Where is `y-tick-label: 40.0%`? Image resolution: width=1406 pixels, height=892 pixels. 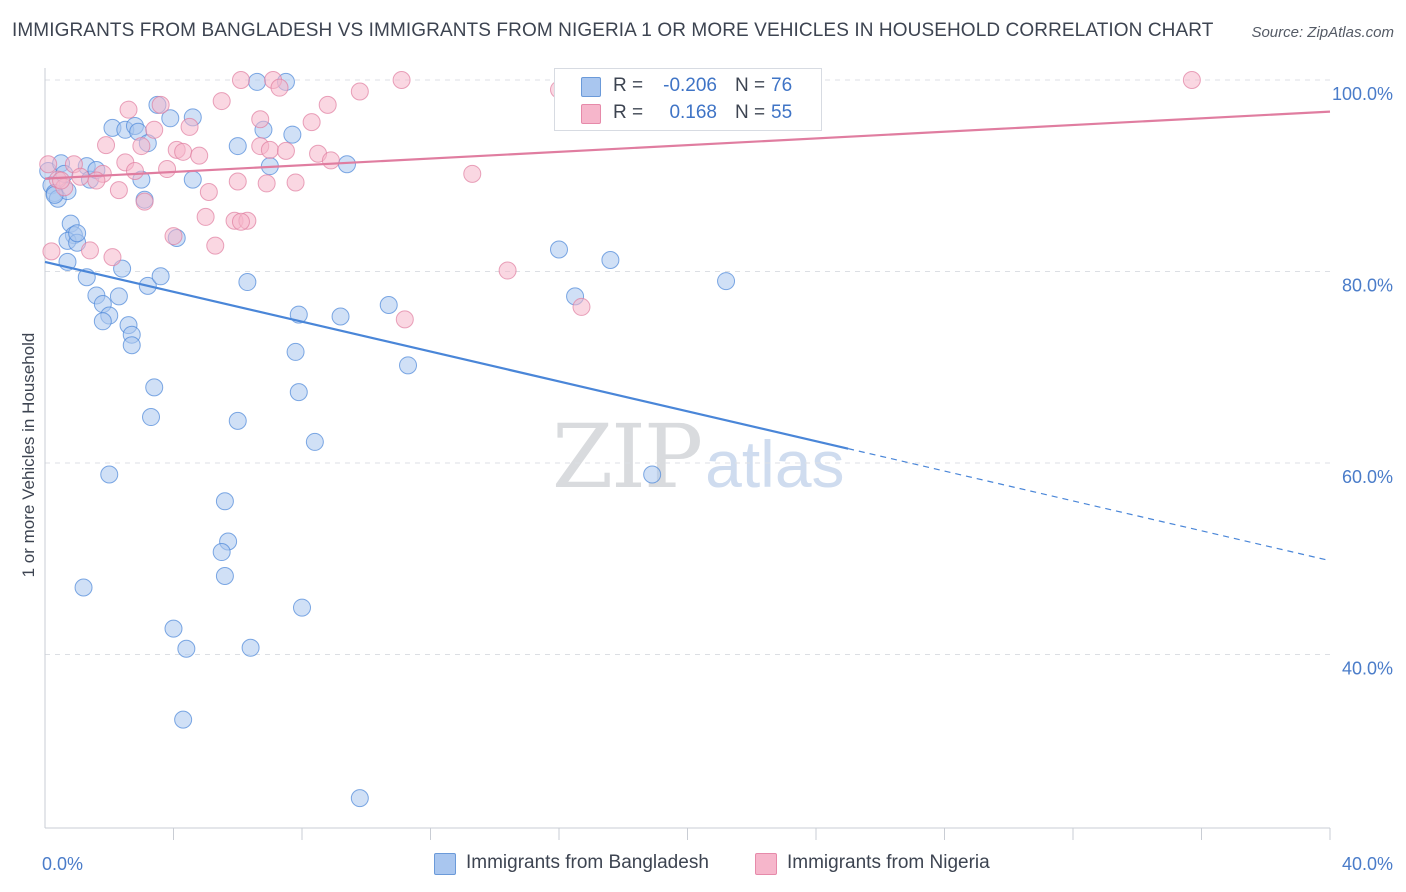 y-tick-label: 40.0% is located at coordinates (1367, 669).